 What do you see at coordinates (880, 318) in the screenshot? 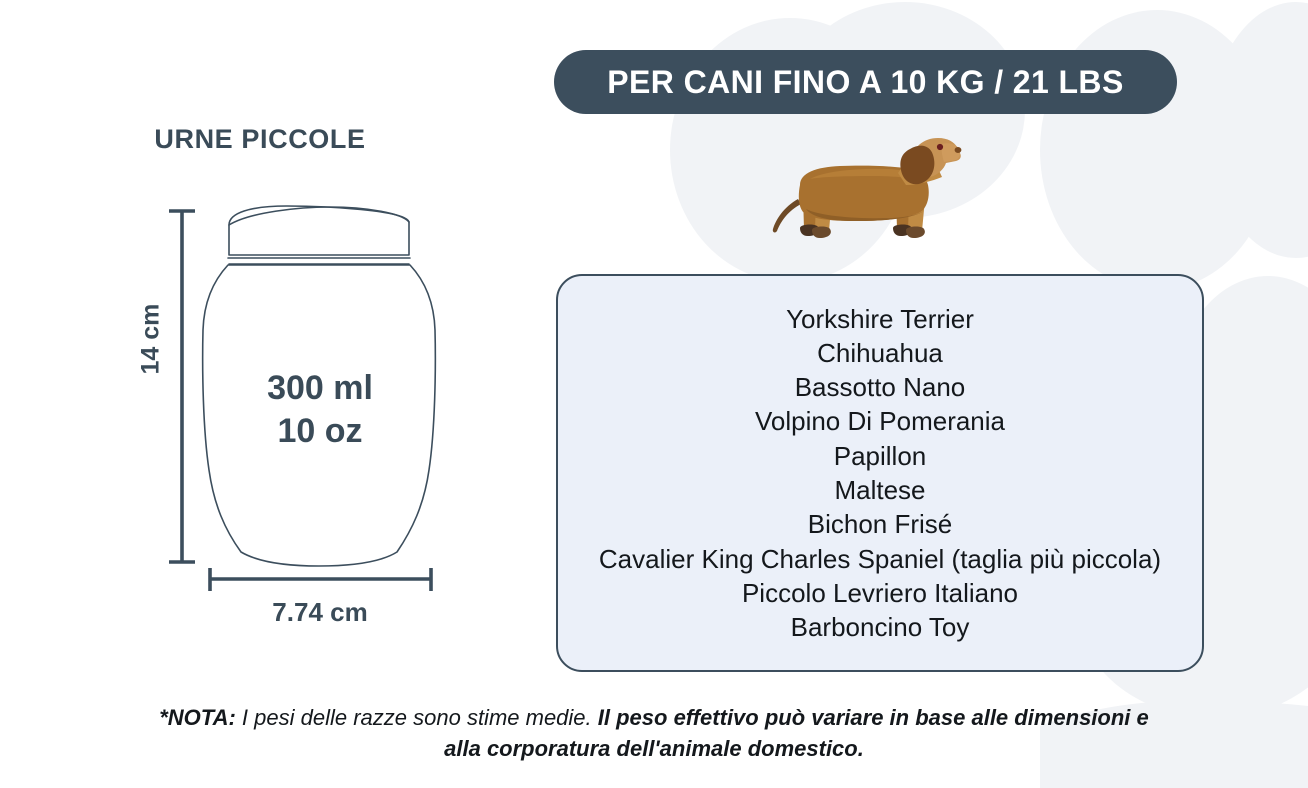
I see `list-item: Yorkshire Terrier` at bounding box center [880, 318].